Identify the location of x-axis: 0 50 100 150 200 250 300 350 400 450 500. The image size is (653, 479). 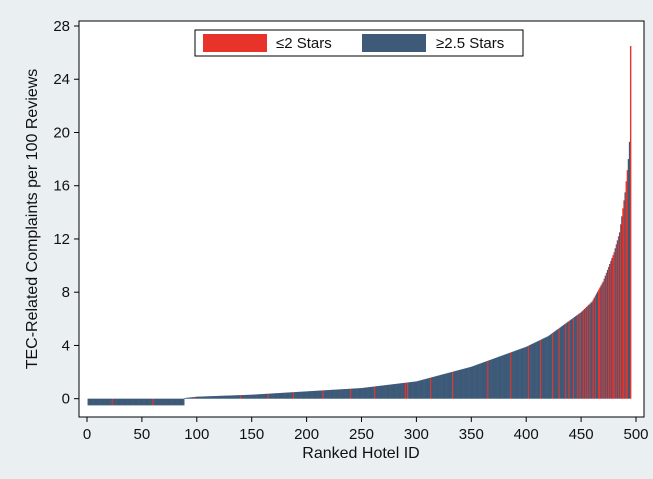
(366, 430).